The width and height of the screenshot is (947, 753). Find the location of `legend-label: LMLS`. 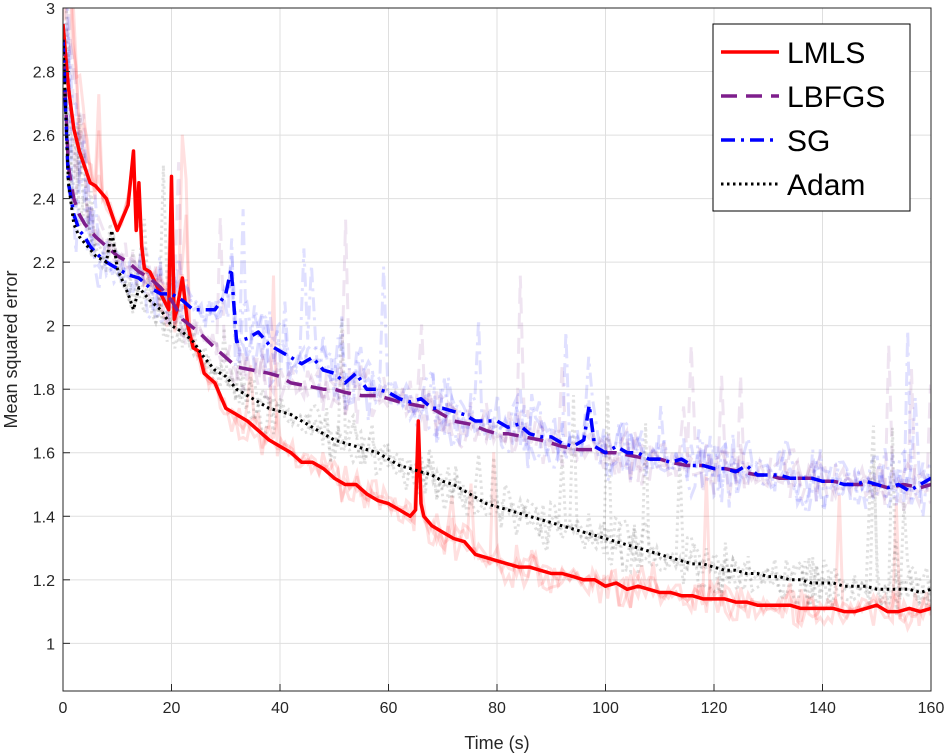

legend-label: LMLS is located at coordinates (826, 53).